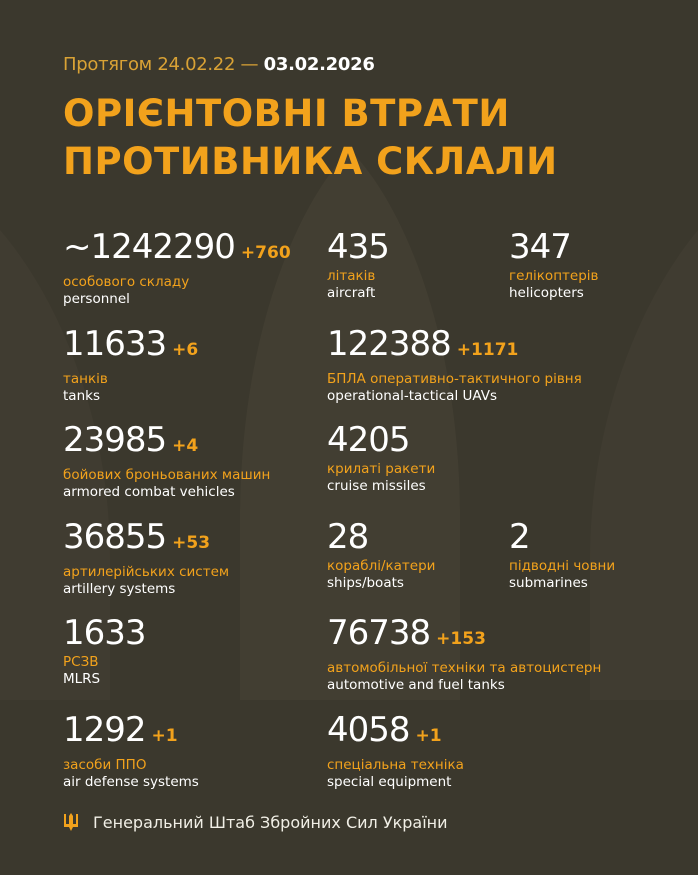  What do you see at coordinates (348, 537) in the screenshot?
I see `value: 28` at bounding box center [348, 537].